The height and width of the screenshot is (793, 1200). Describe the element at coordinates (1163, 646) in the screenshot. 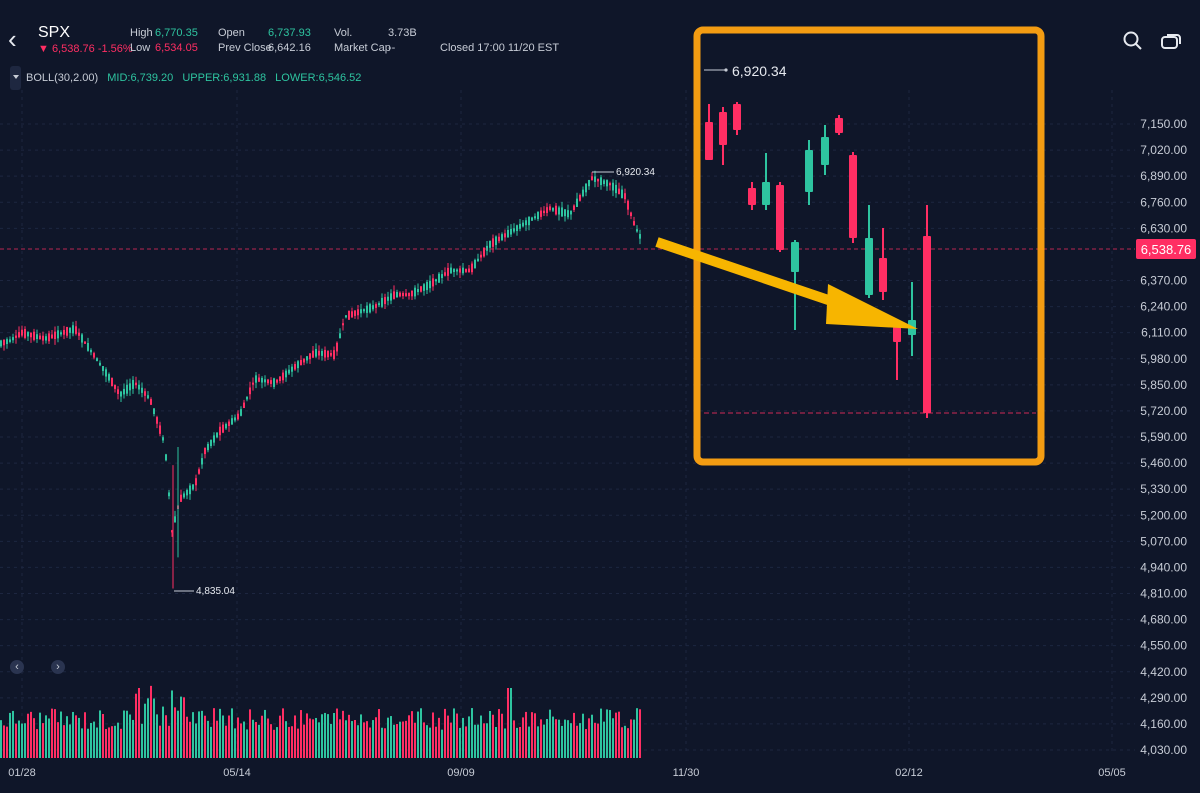

I see `y-tick-label: 4,550.00` at that location.